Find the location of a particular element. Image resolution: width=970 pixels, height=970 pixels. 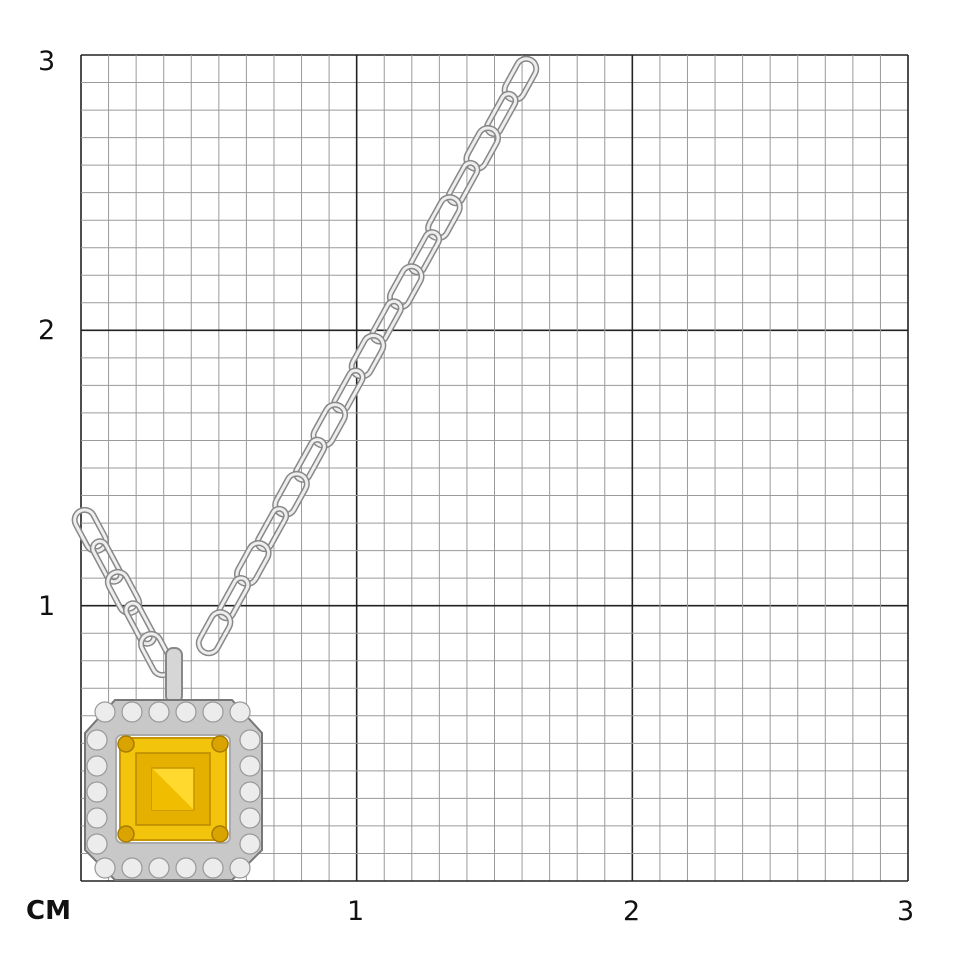

x-tick-2: 2 is located at coordinates (632, 911).